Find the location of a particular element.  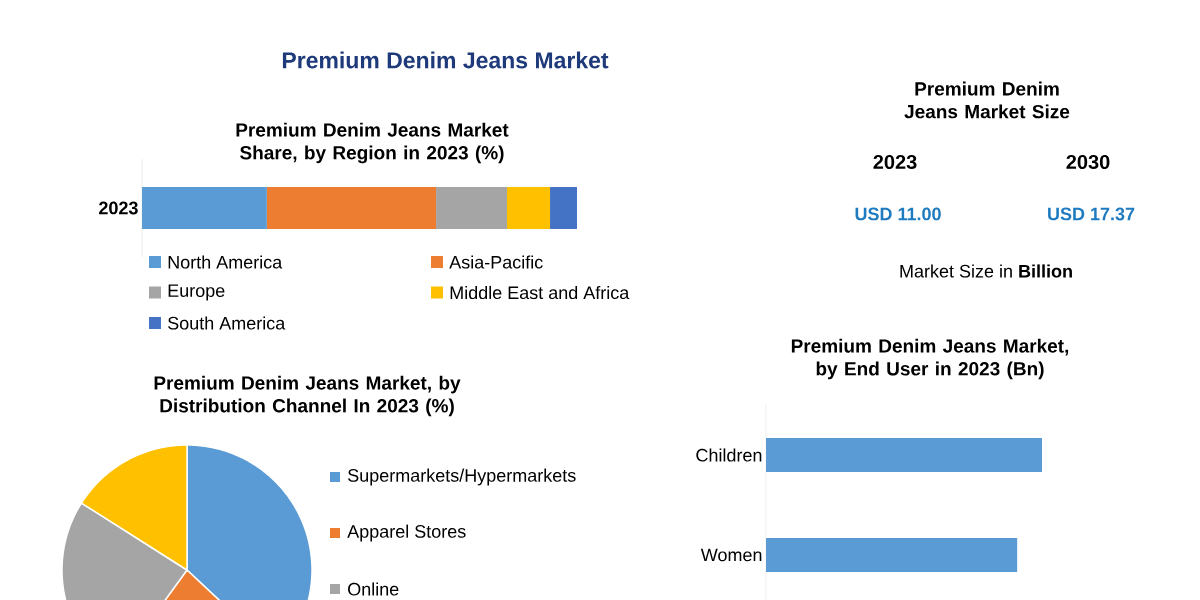

text: Premium Denim Jeans Market Size is located at coordinates (987, 100).